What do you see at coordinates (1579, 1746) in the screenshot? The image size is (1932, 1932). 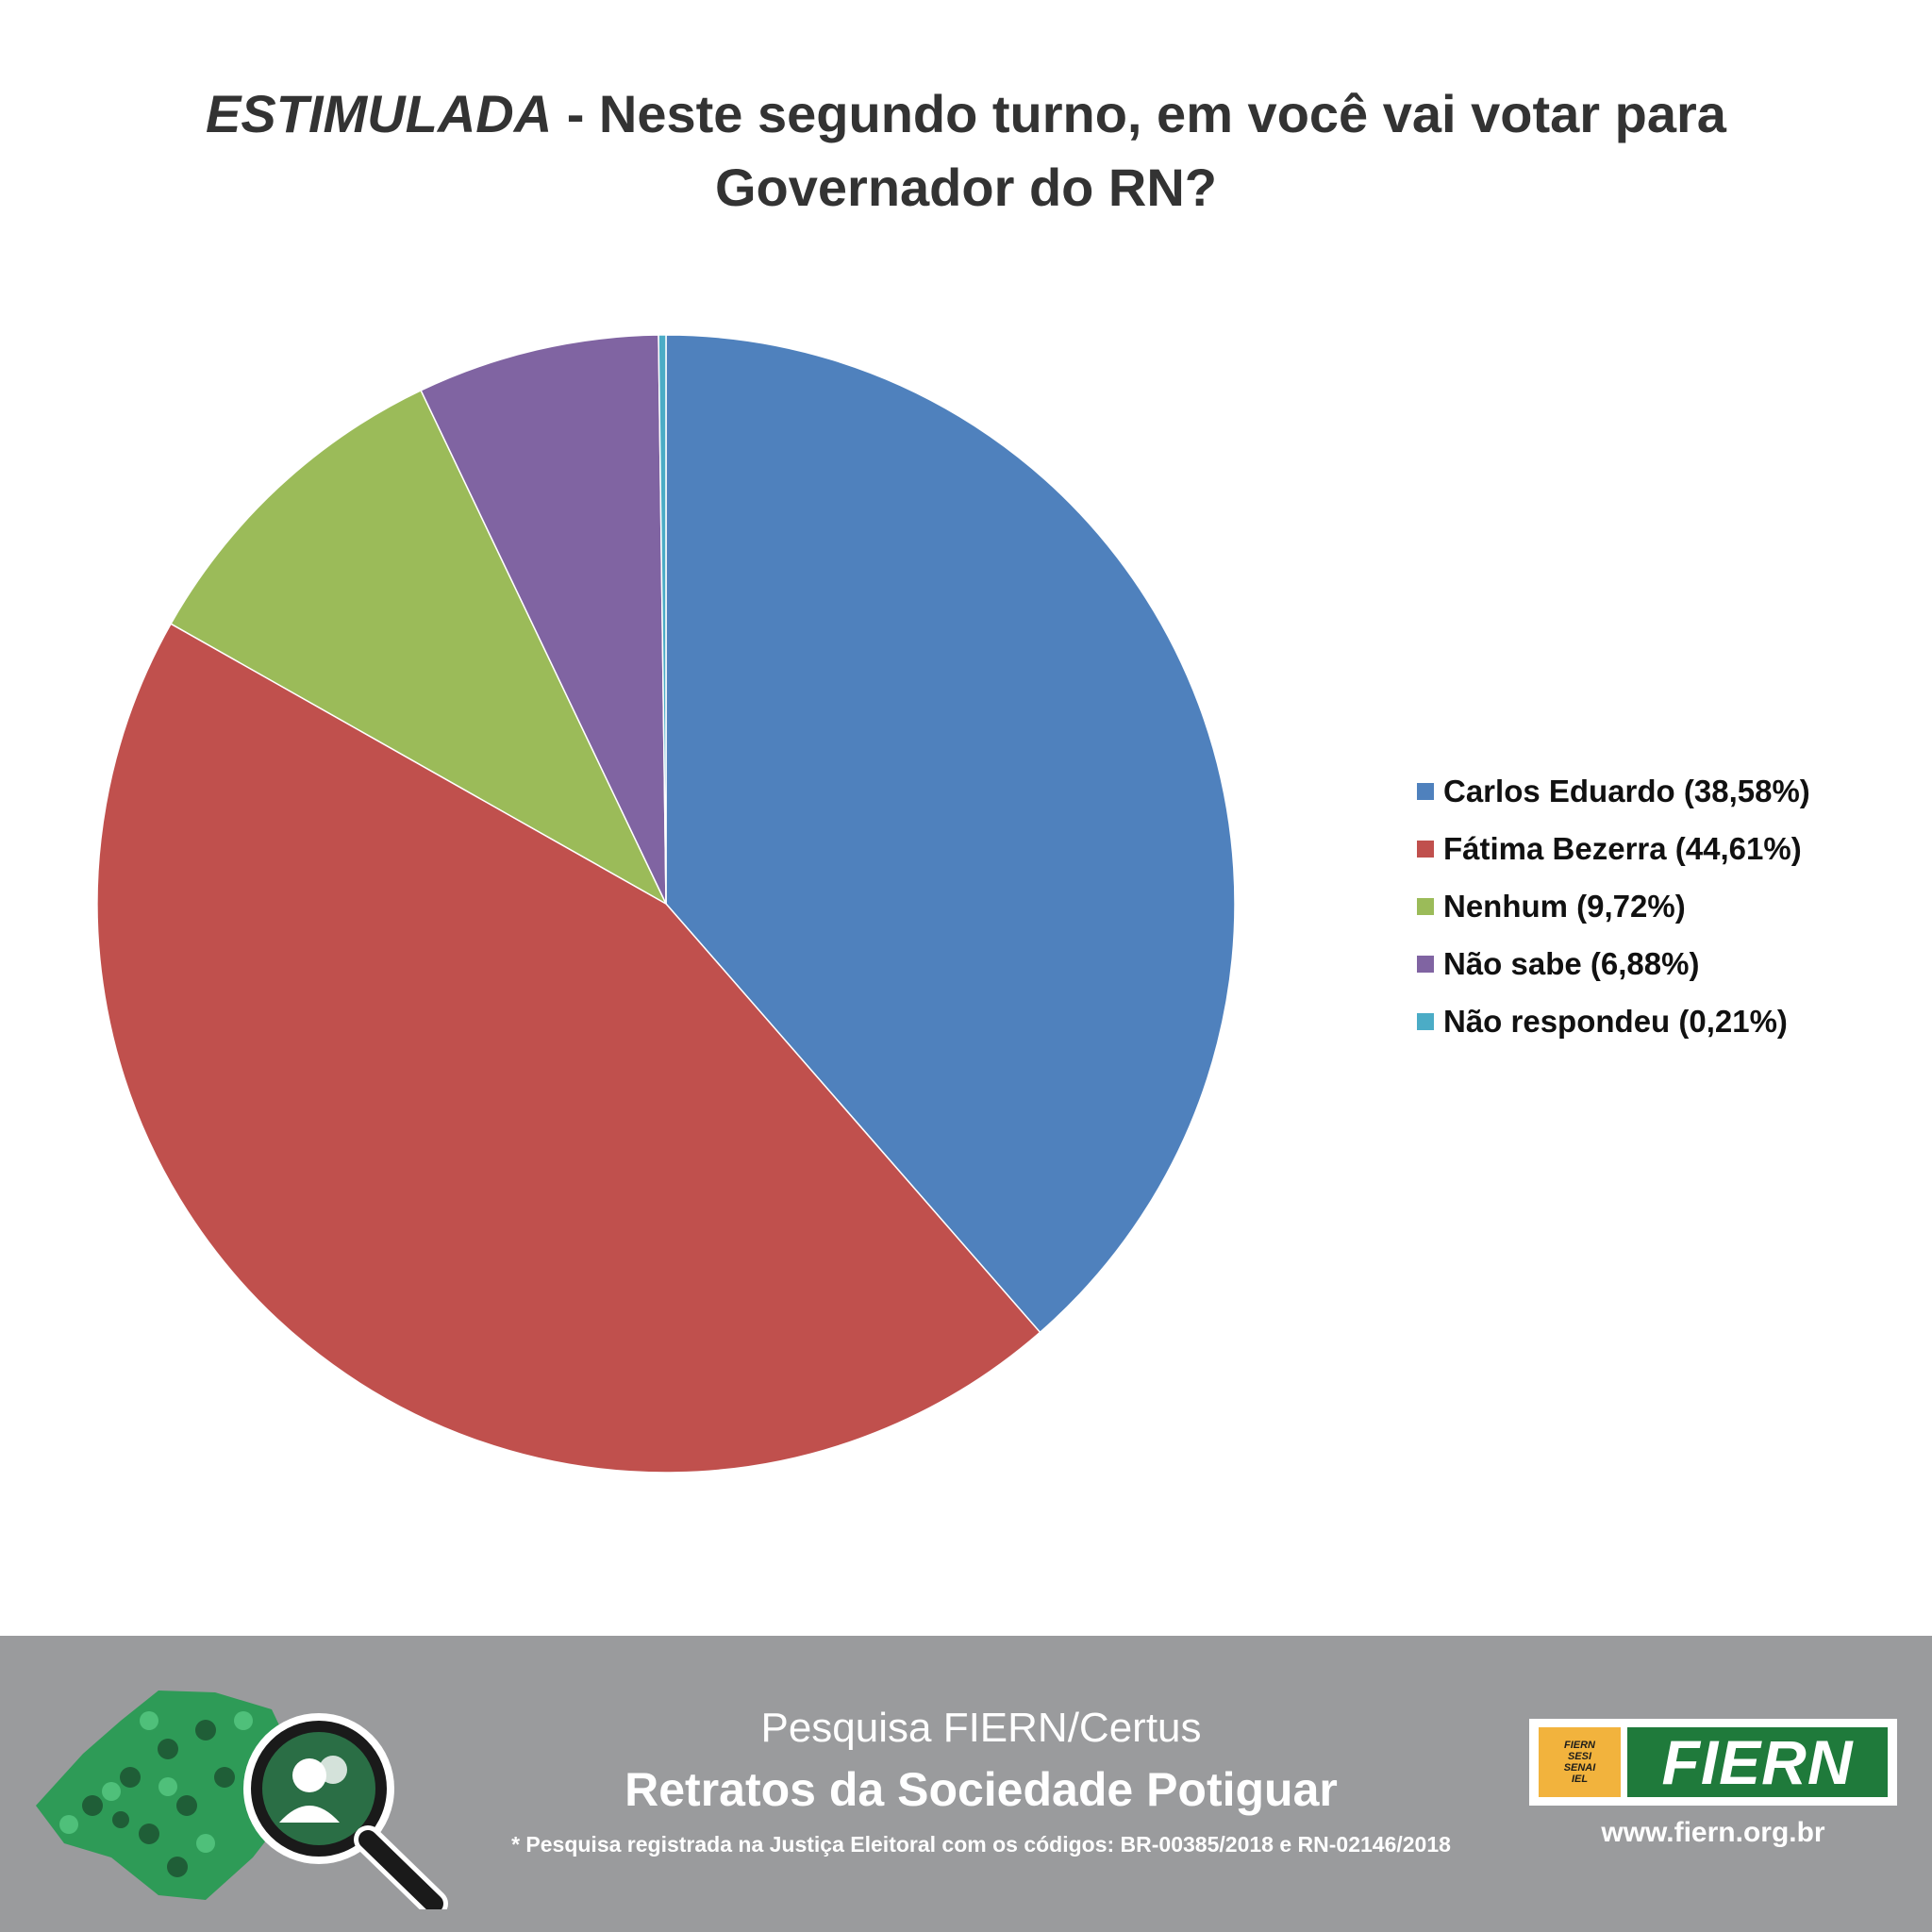 I see `fiern-logo-line: FIERN` at bounding box center [1579, 1746].